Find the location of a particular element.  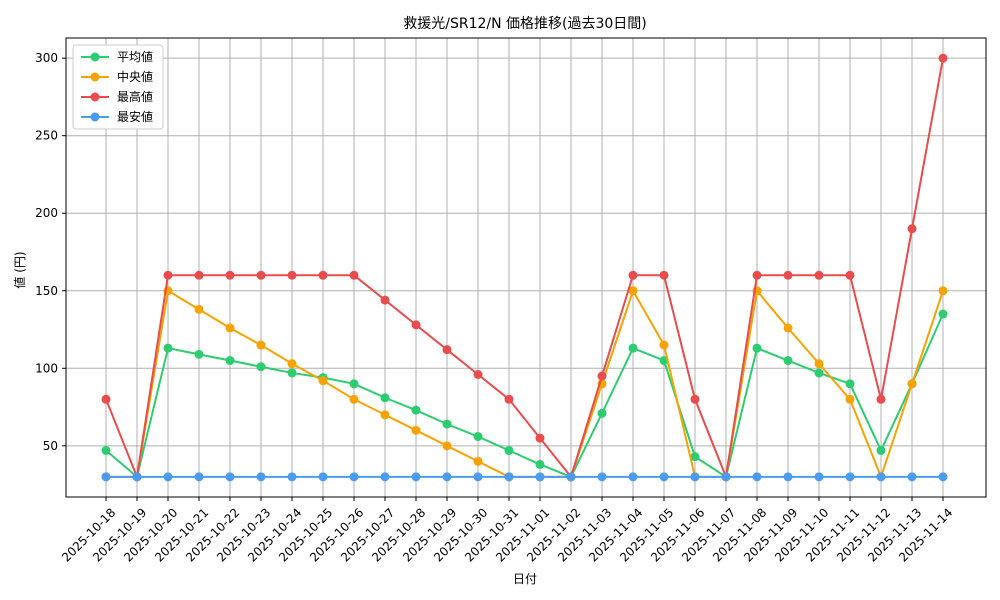

y-axis-label: 値 (円) is located at coordinates (19, 269).